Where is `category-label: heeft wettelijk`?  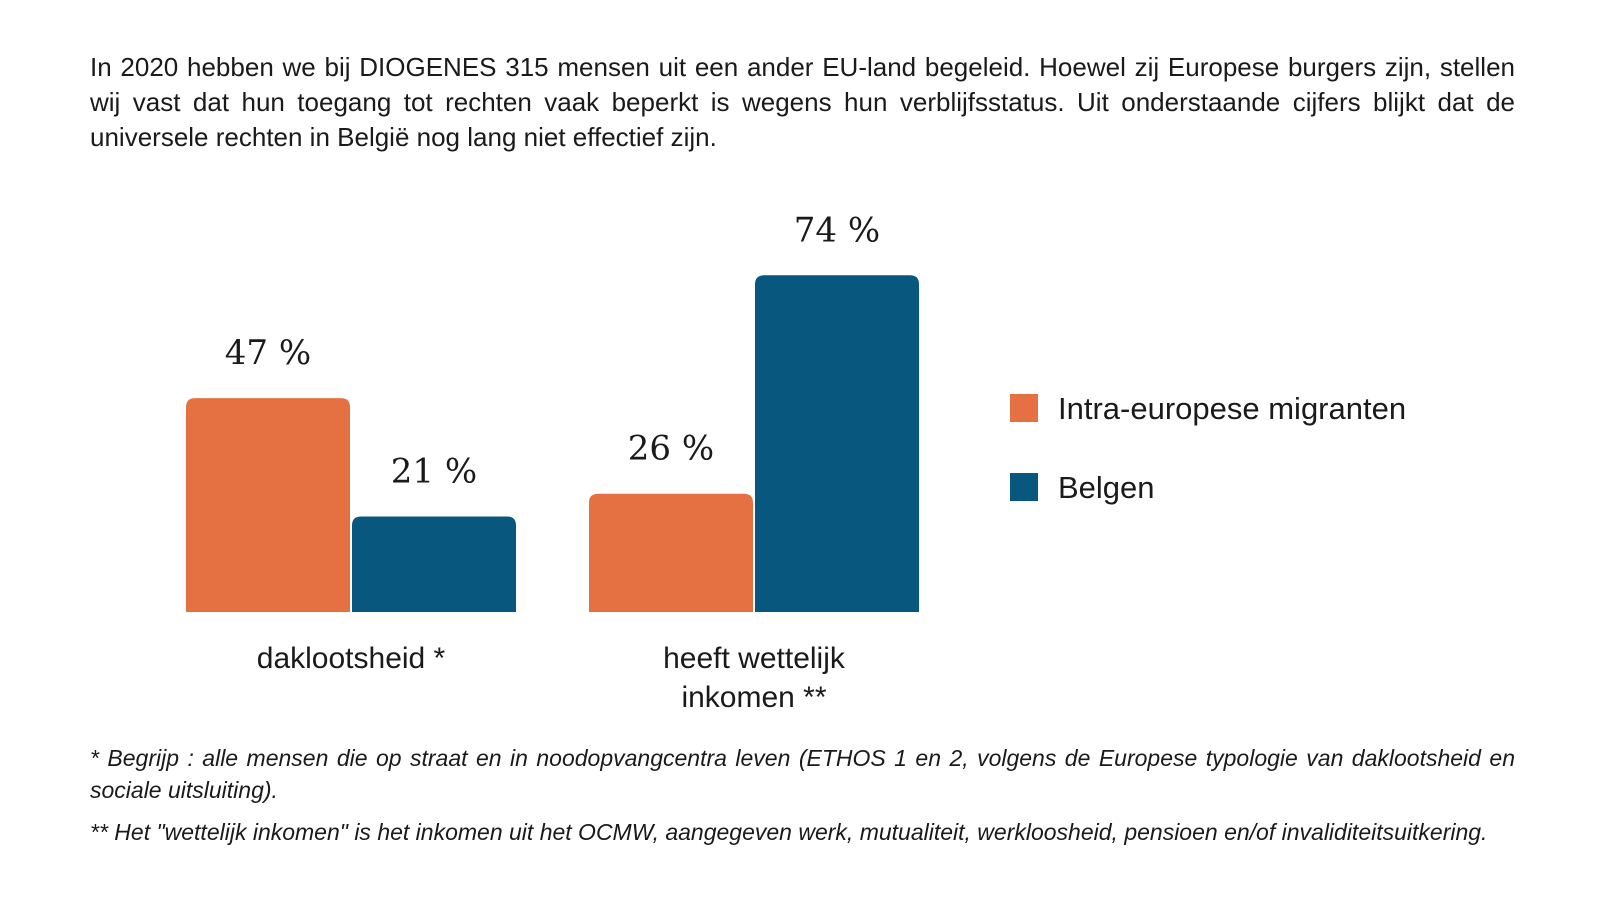 category-label: heeft wettelijk is located at coordinates (754, 658).